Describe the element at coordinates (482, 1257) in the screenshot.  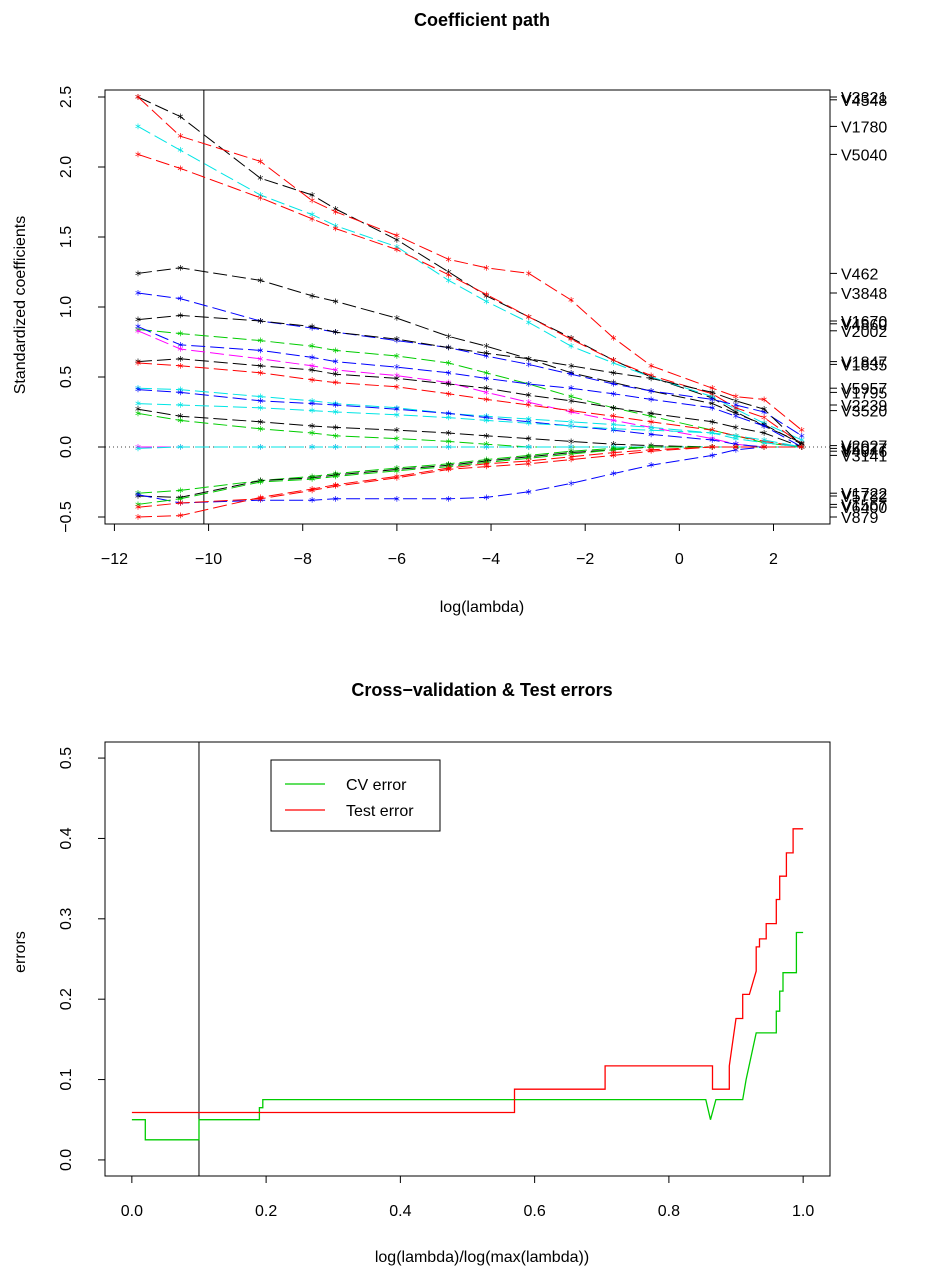
I see `x-axis-label: log(lambda)/log(max(lambda))` at that location.